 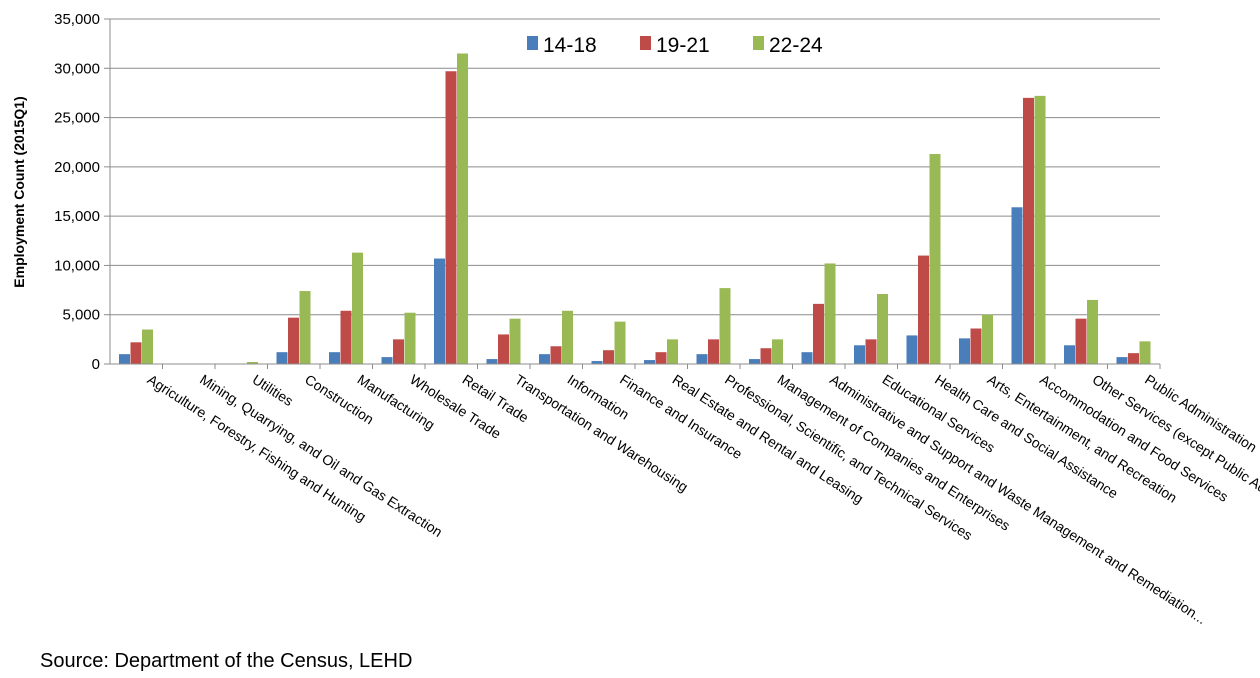 I want to click on y-tick-label: 20,000, so click(x=77, y=167).